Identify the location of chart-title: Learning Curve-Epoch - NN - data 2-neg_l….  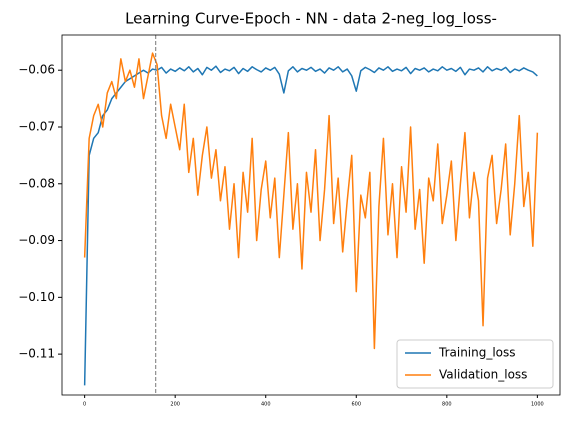
(311, 19).